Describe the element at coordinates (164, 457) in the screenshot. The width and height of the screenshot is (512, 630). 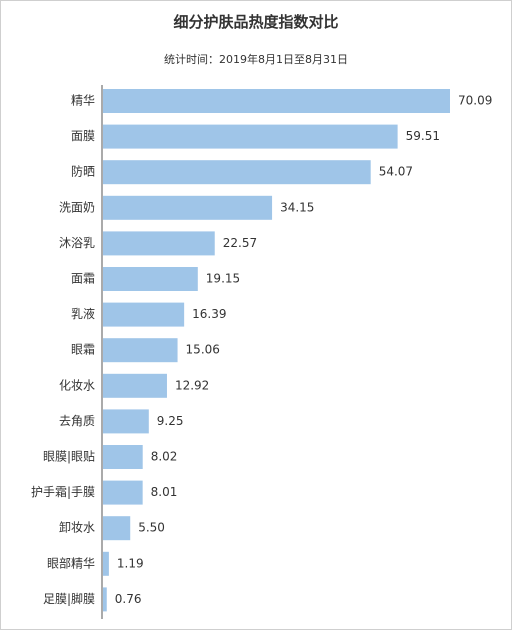
I see `value-label: 8.02` at that location.